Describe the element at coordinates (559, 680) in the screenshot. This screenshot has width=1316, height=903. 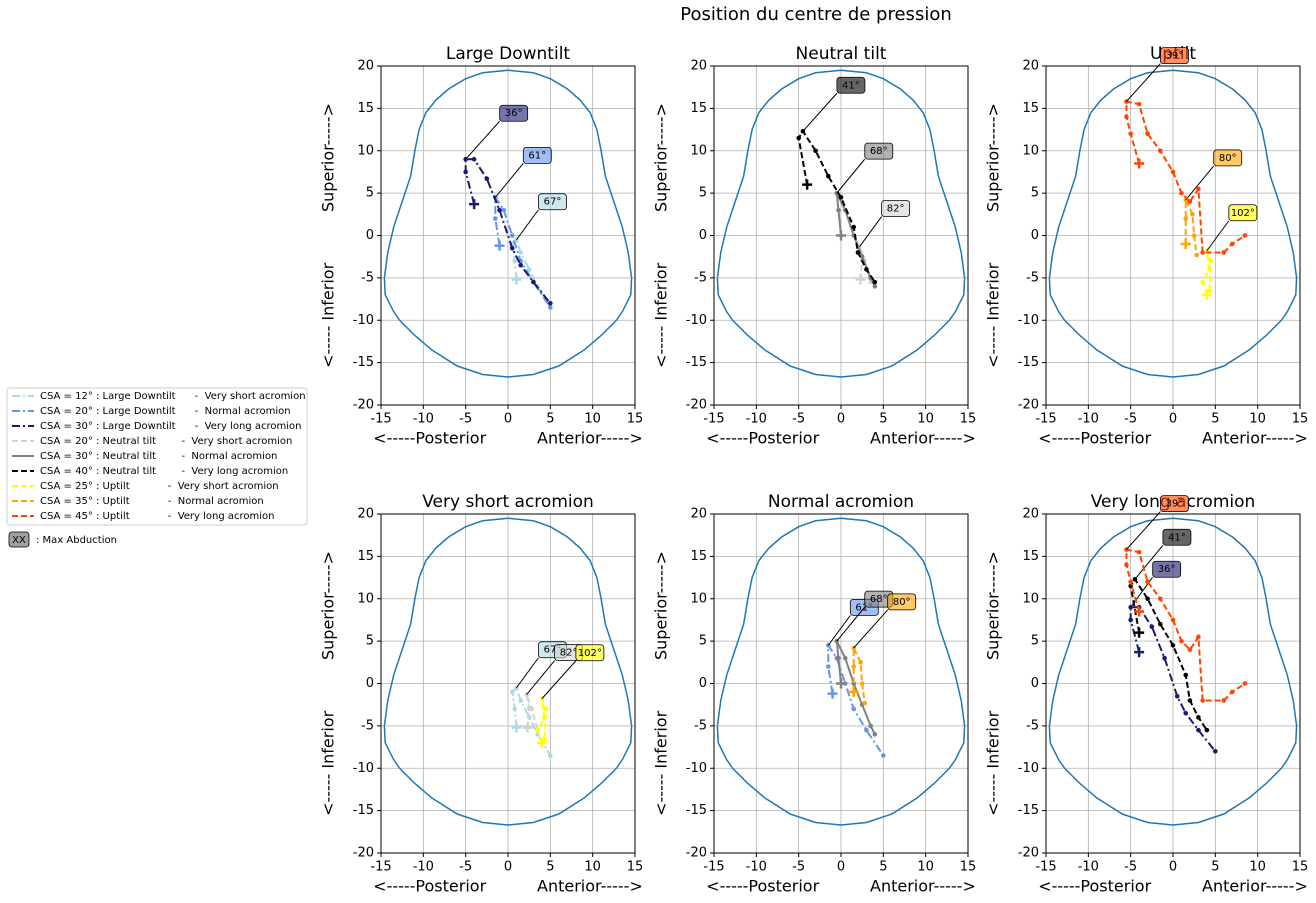
I see `annotation-arrow` at that location.